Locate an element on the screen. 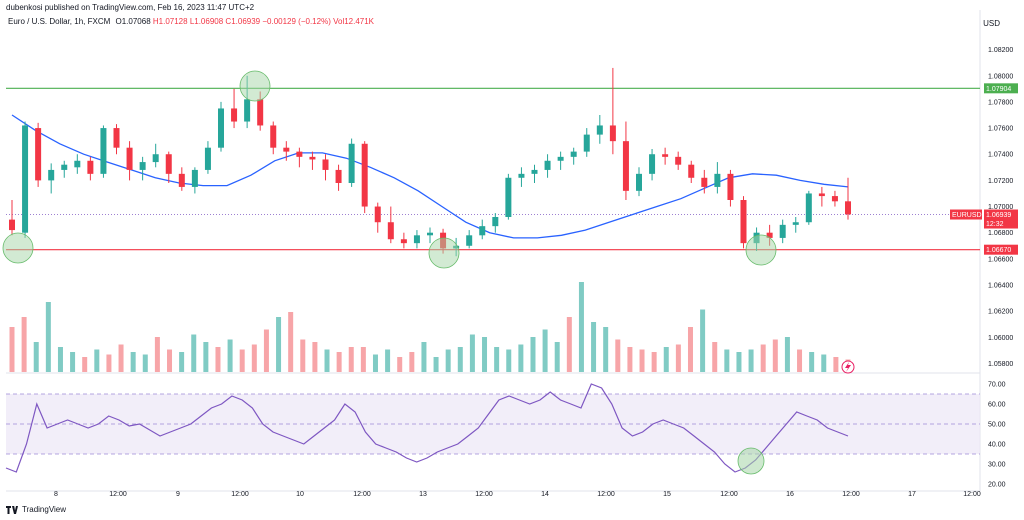  countdown-tag-bg is located at coordinates (1001, 223).